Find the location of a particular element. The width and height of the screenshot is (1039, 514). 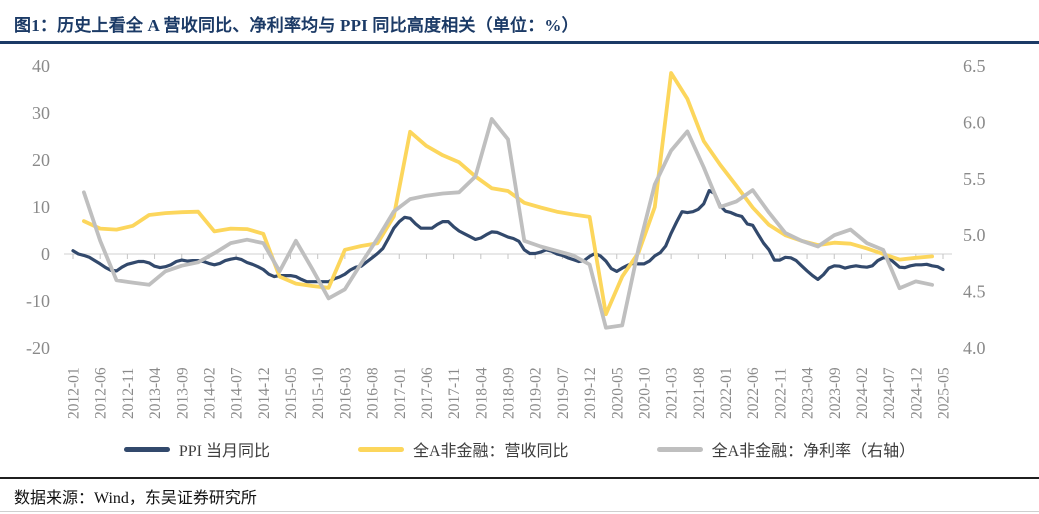

x-axis-label: 2014-12 is located at coordinates (264, 393).